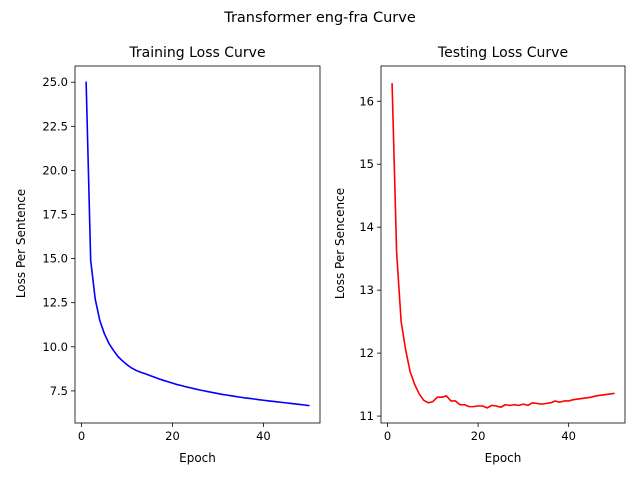 This screenshot has height=480, width=640. What do you see at coordinates (197, 458) in the screenshot?
I see `training-x-axis-label: Epoch` at bounding box center [197, 458].